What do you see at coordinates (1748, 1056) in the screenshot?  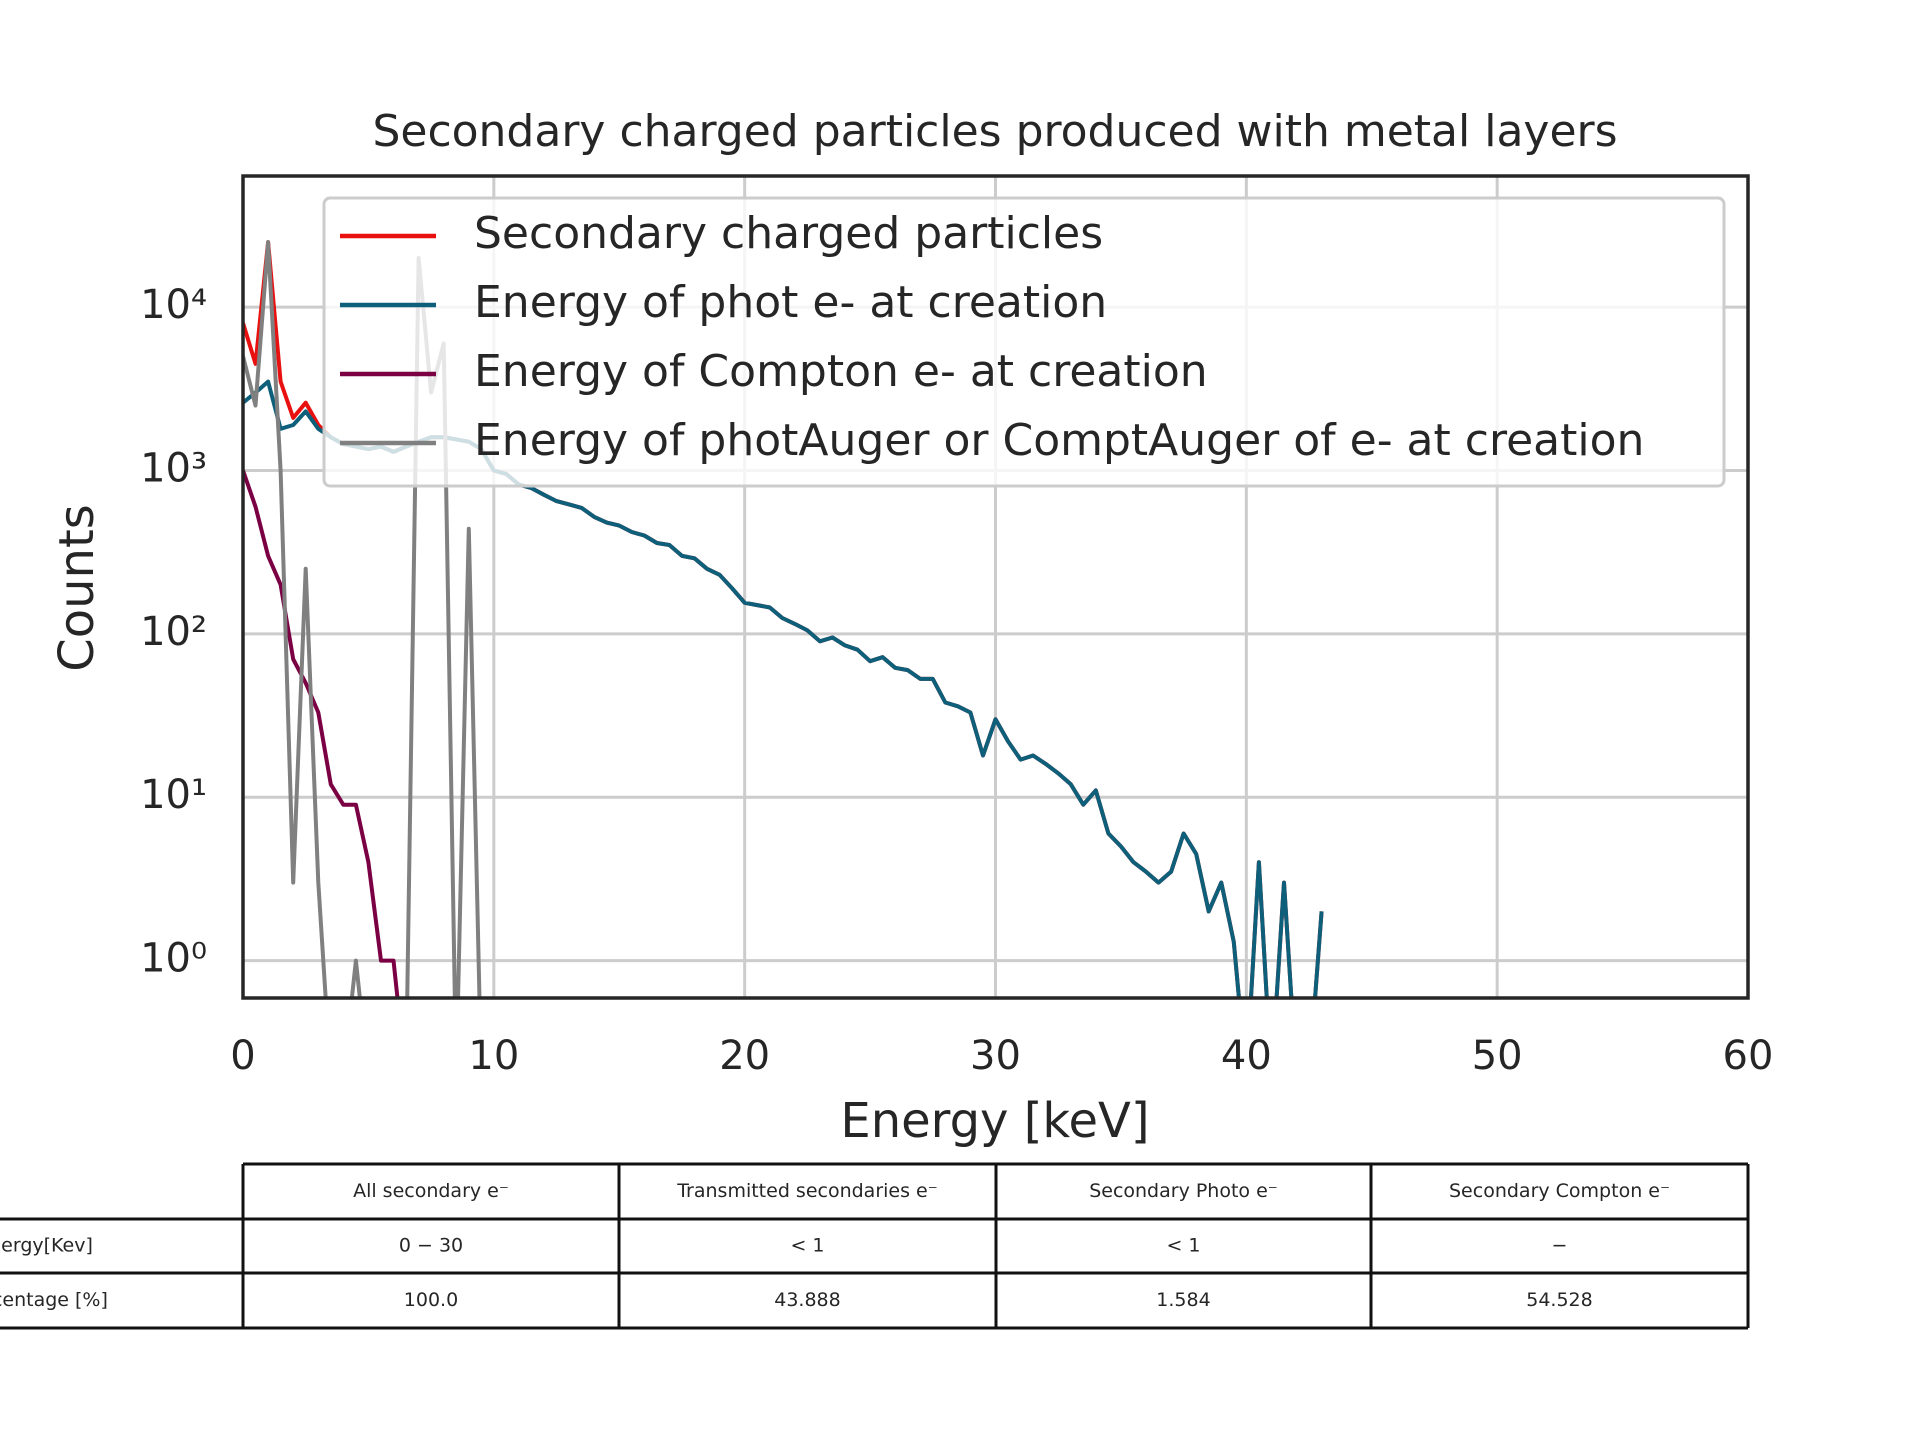 I see `x-tick-label: 60` at bounding box center [1748, 1056].